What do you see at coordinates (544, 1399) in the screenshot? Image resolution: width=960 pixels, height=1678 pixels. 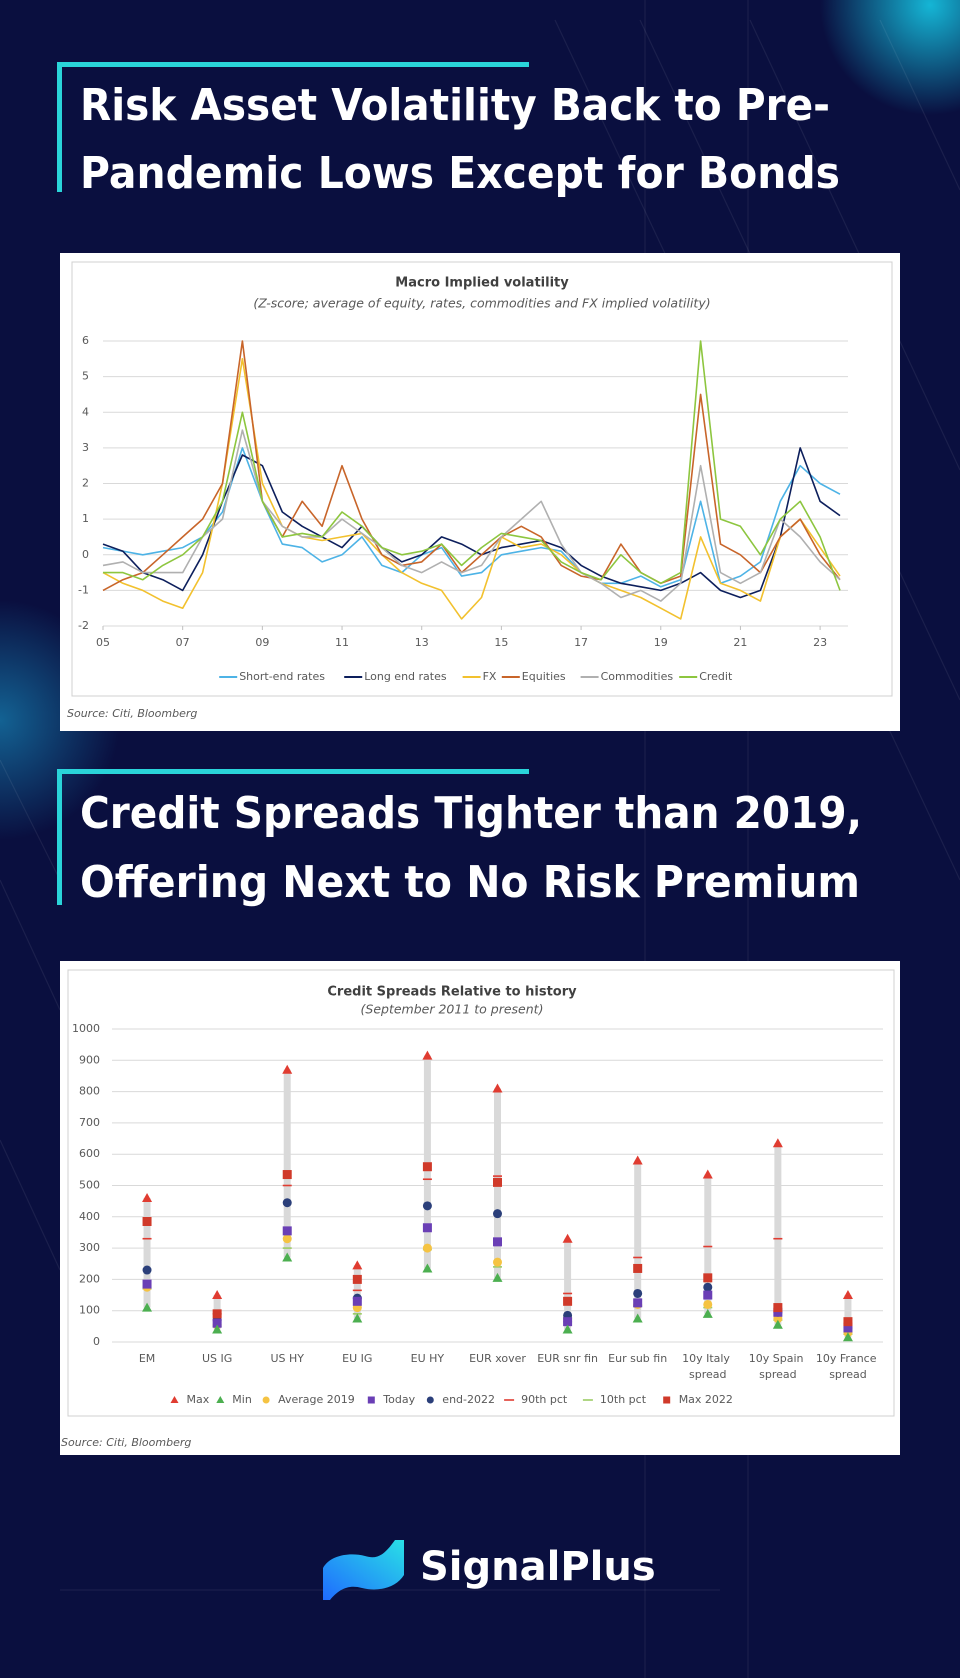 I see `legend-label: 90th pct` at bounding box center [544, 1399].